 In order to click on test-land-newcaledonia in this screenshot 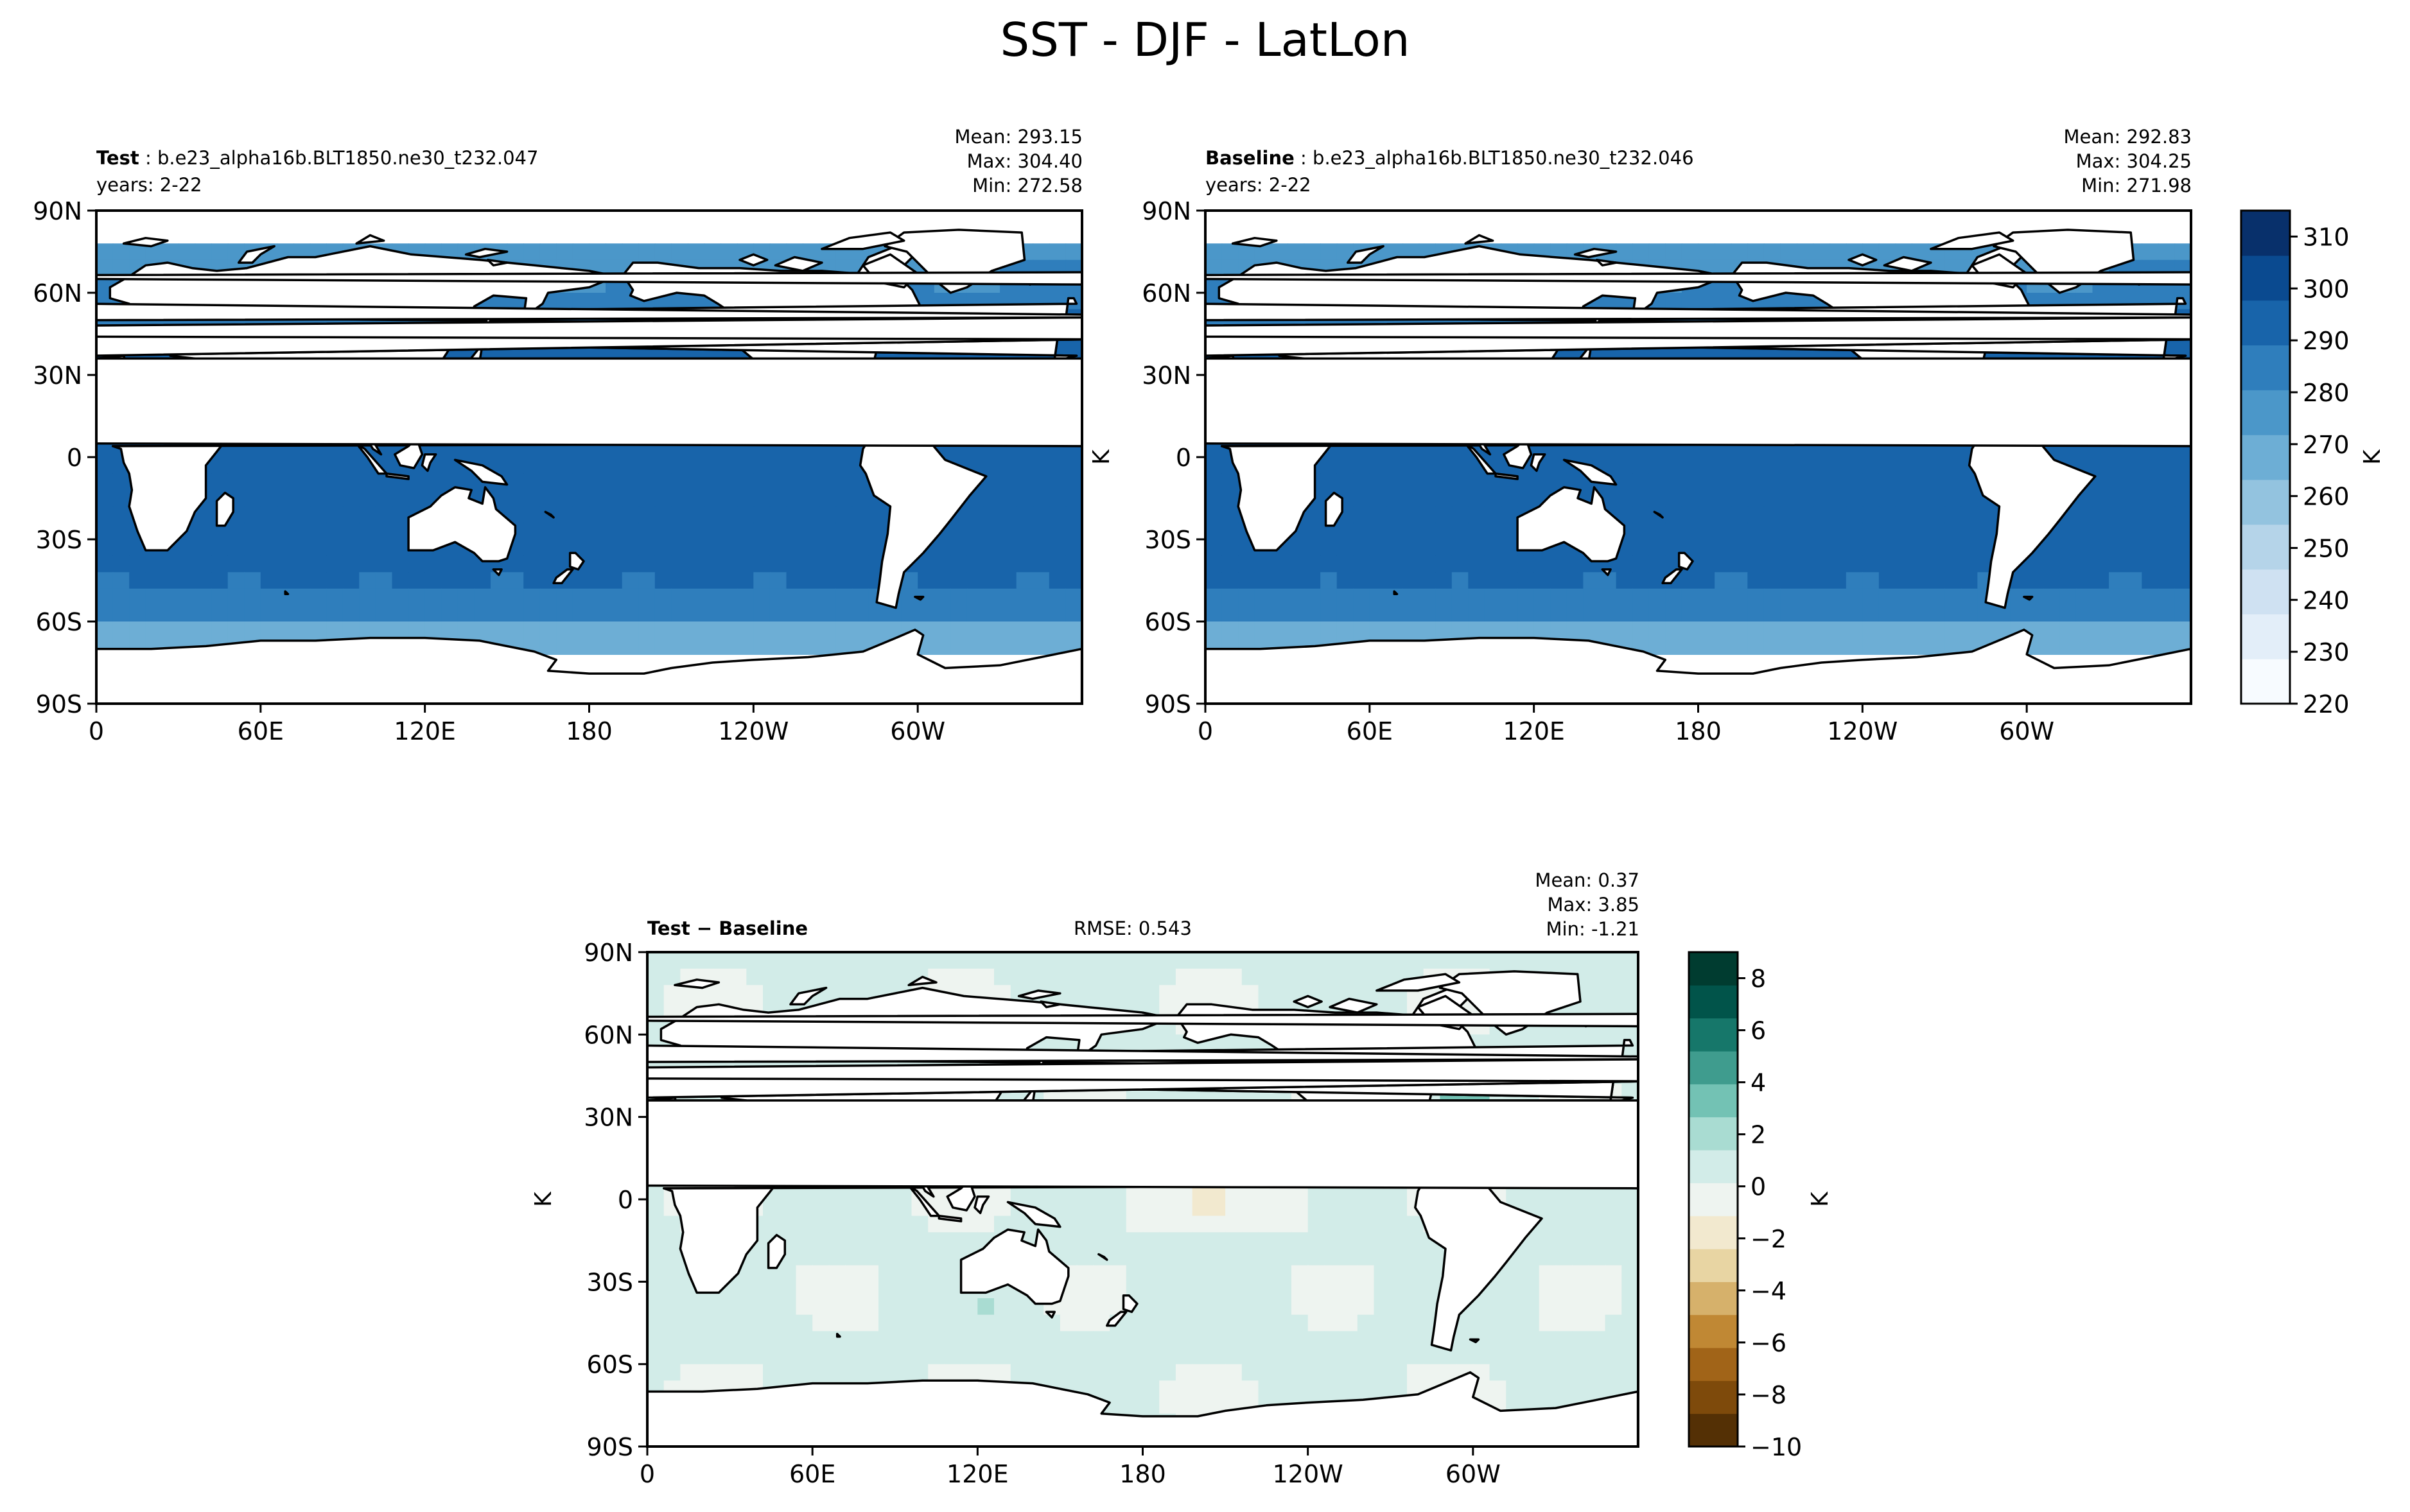, I will do `click(549, 514)`.